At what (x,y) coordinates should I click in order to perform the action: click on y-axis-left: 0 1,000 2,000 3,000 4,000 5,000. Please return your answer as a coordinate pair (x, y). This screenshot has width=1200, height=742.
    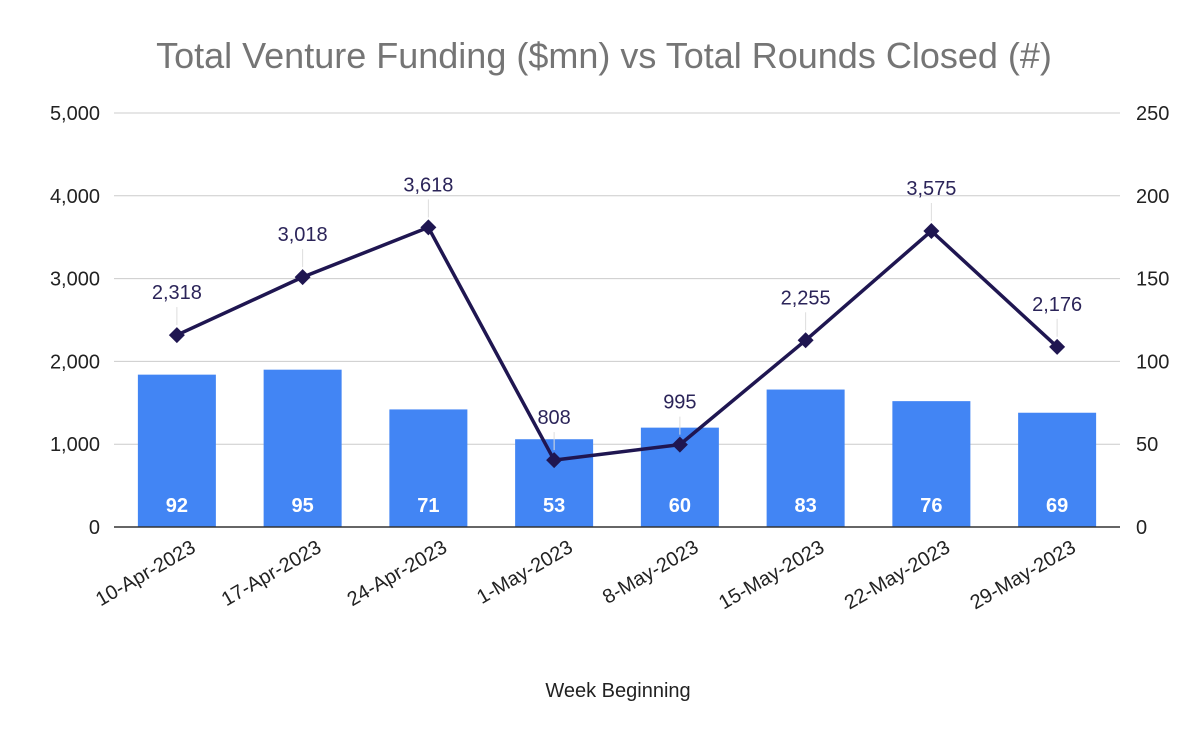
    Looking at the image, I should click on (75, 321).